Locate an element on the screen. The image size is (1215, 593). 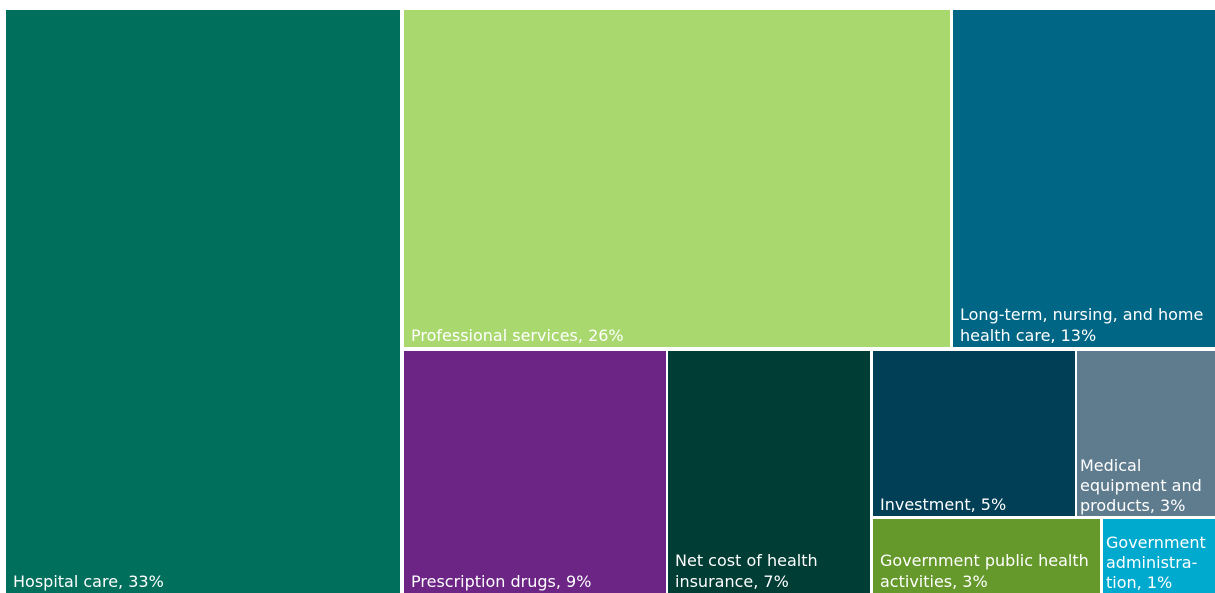
tile-hospital-care-label: Hospital care, 33% is located at coordinates (88, 581).